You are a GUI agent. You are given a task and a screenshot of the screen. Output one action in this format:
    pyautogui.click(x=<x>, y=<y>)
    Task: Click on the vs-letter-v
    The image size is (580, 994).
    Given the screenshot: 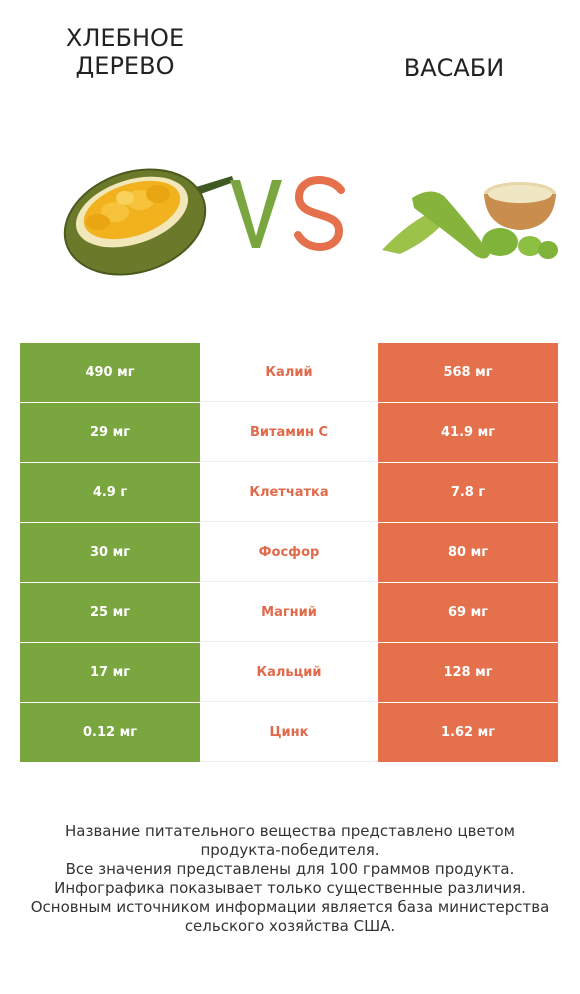 What is the action you would take?
    pyautogui.click(x=256, y=214)
    